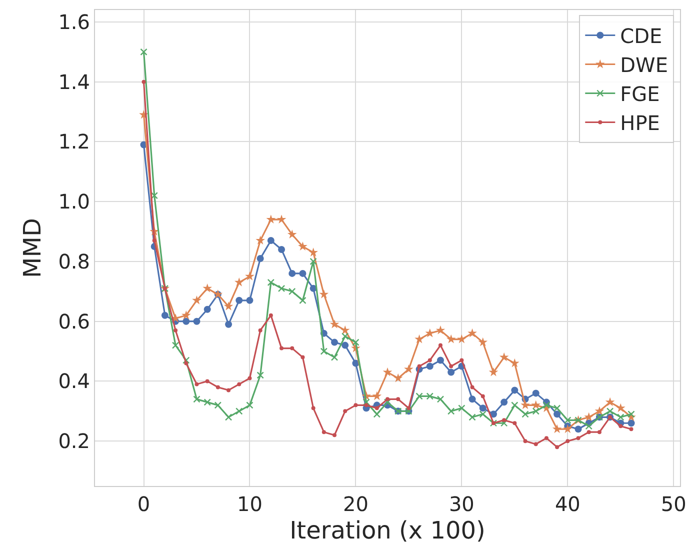 The height and width of the screenshot is (556, 691). Describe the element at coordinates (641, 36) in the screenshot. I see `legend-label: CDE` at that location.